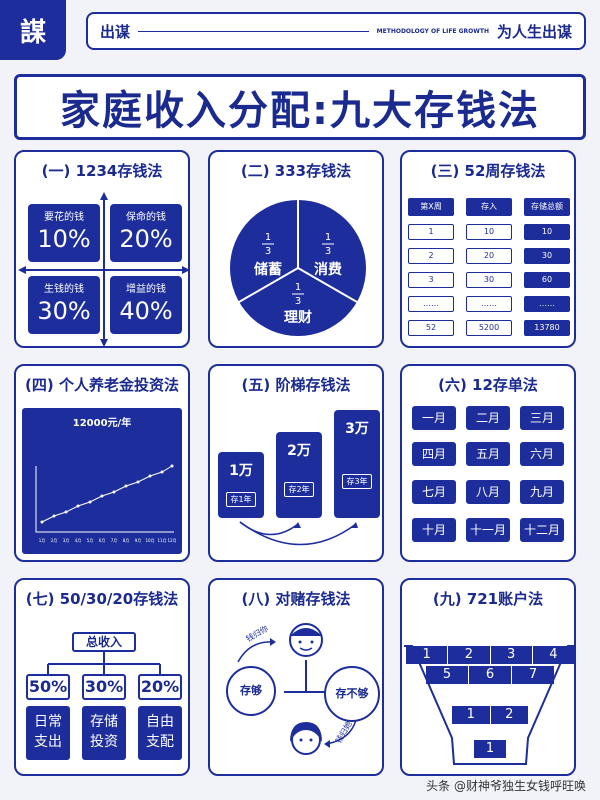 This screenshot has width=600, height=800. Describe the element at coordinates (489, 207) in the screenshot. I see `table-header: 存入` at that location.